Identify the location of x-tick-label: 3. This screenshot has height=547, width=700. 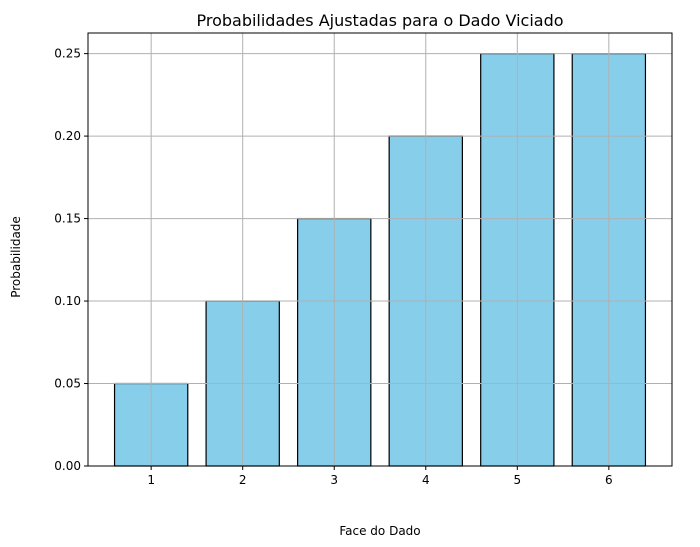
(334, 480).